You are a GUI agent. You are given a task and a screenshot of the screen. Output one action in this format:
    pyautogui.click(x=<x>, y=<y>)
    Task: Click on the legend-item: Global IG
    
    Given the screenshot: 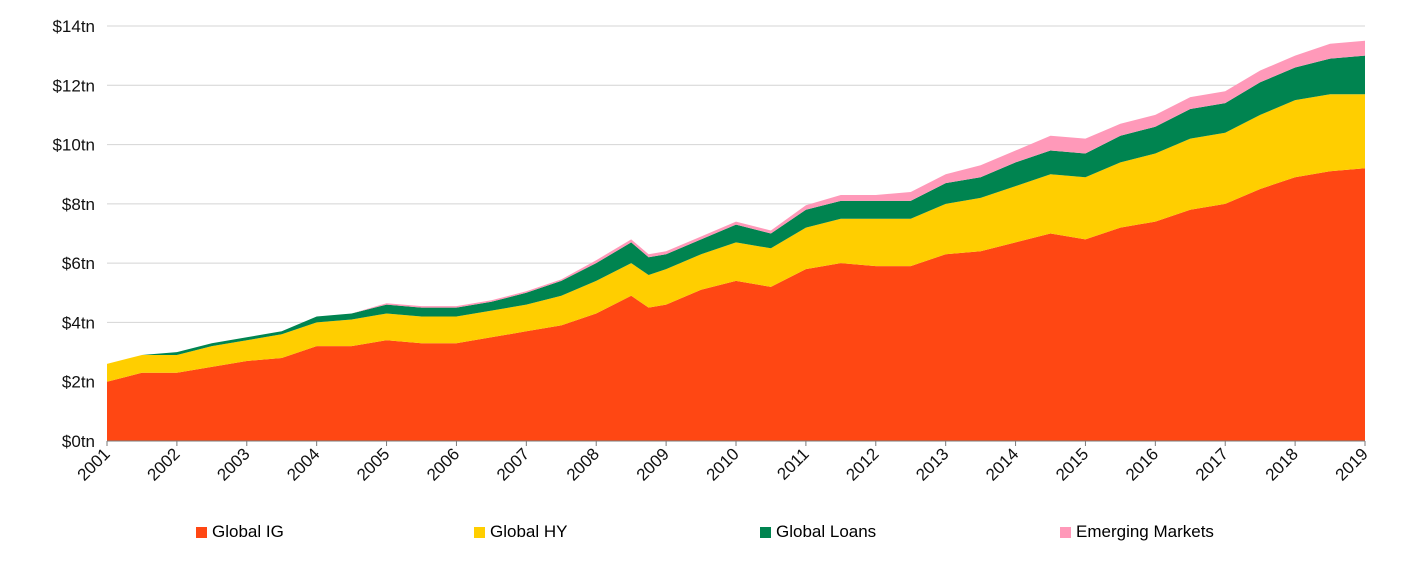 What is the action you would take?
    pyautogui.click(x=240, y=532)
    